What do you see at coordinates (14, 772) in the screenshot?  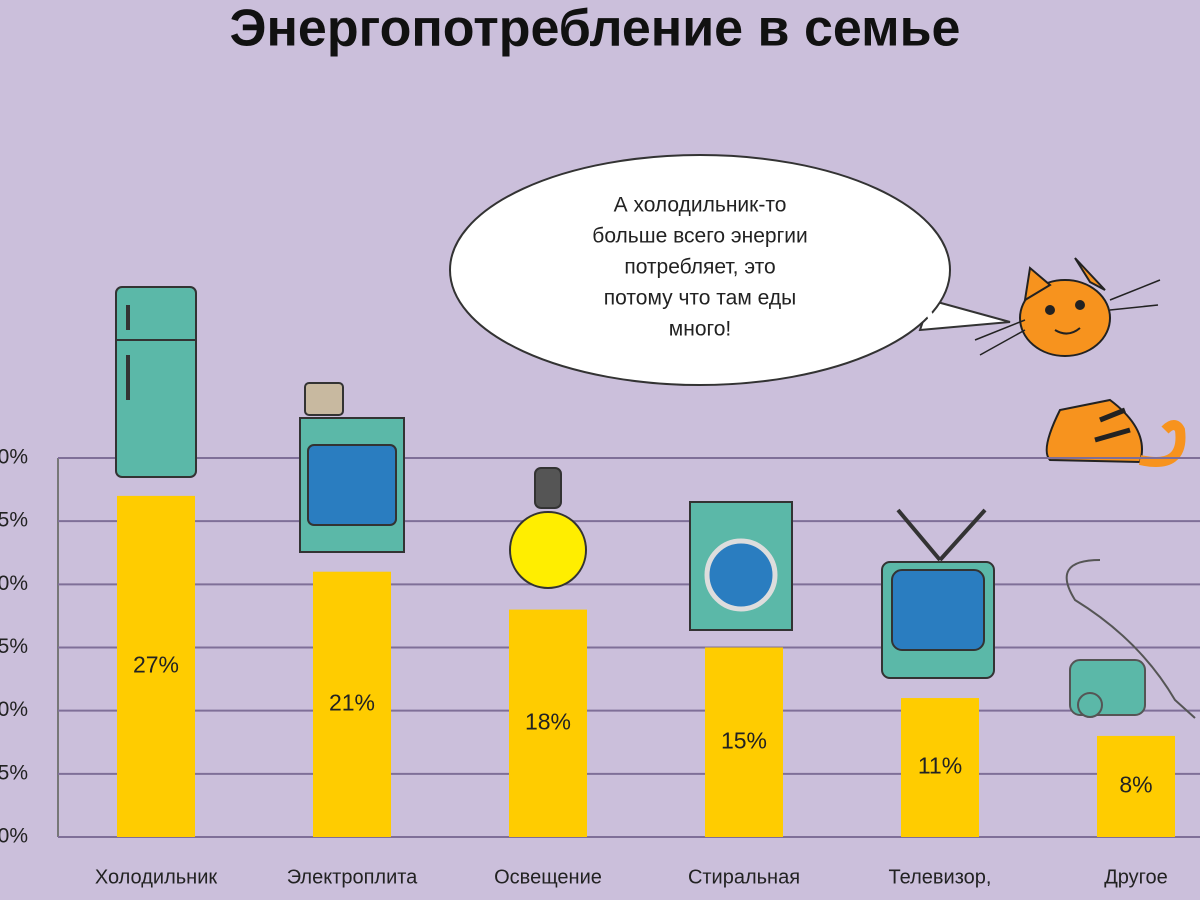 I see `y-tick-label: 5%` at bounding box center [14, 772].